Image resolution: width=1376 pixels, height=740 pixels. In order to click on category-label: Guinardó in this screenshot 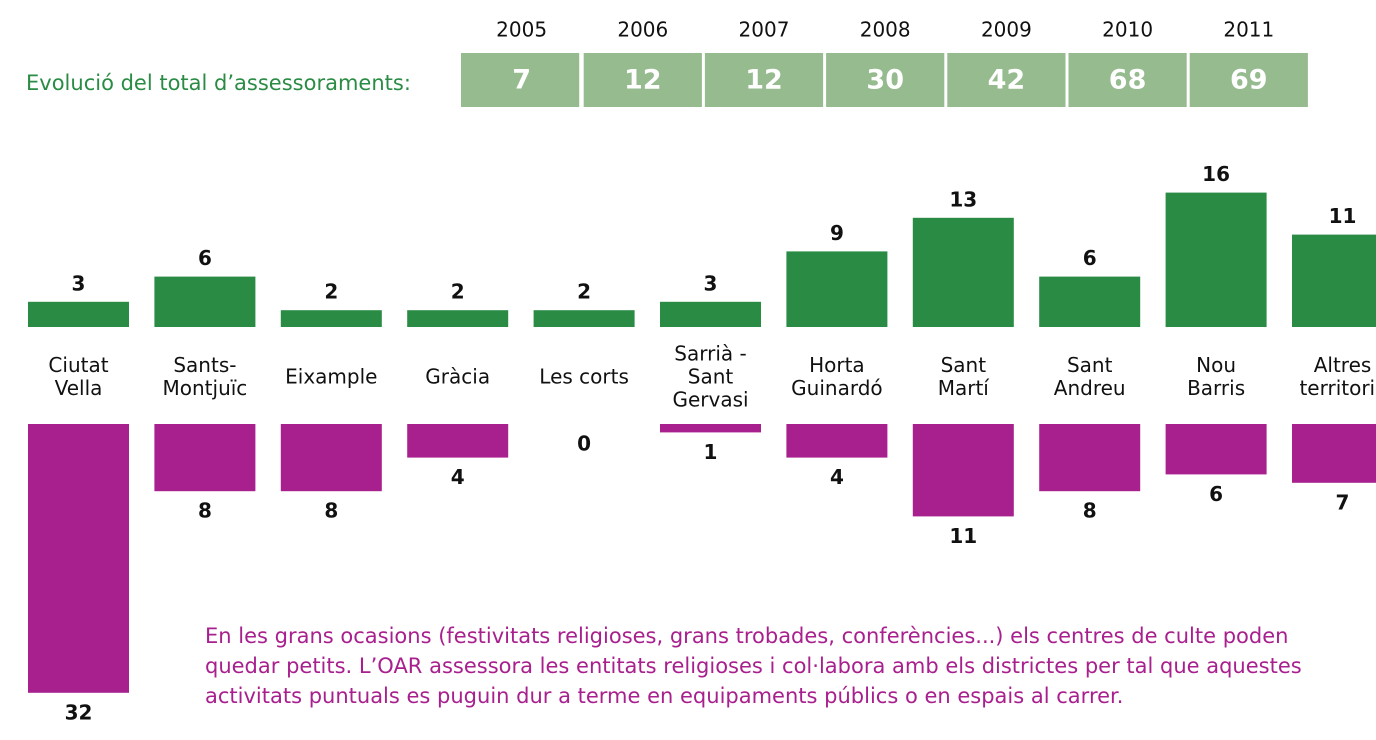, I will do `click(836, 388)`.